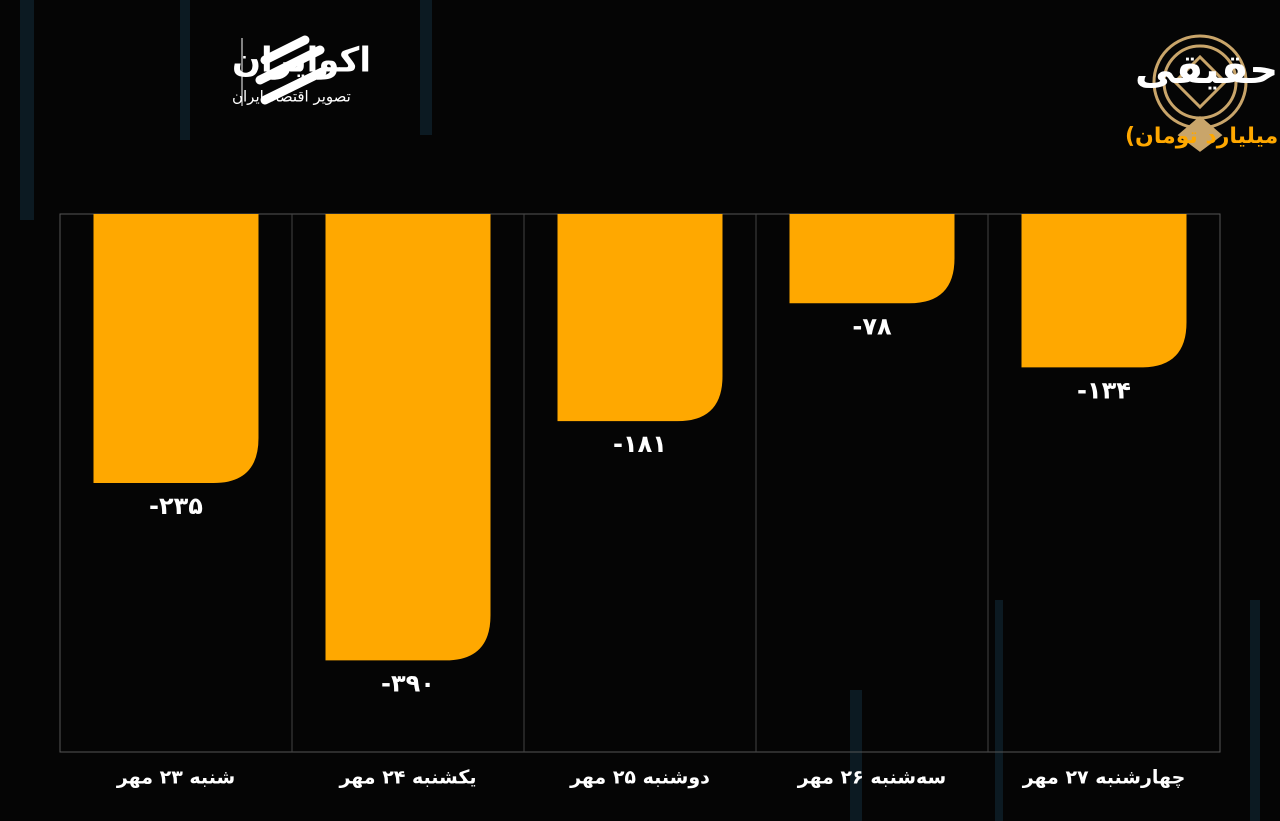  I want to click on x-tick-label: دوشنبه ۲۵ مهر, so click(639, 778).